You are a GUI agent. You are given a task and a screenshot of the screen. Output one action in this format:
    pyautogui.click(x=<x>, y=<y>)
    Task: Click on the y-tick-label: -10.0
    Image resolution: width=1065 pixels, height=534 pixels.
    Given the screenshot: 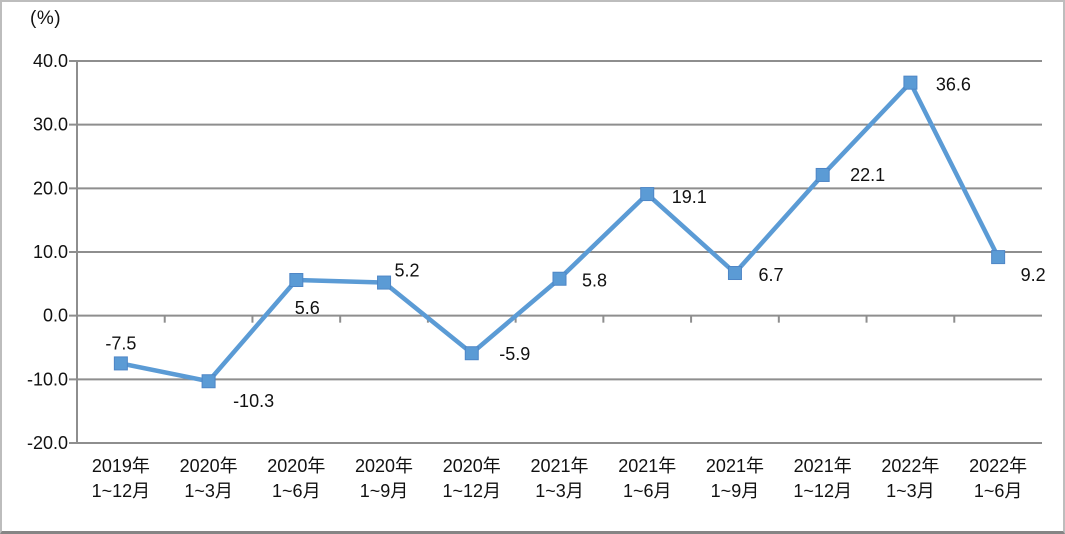 What is the action you would take?
    pyautogui.click(x=47, y=379)
    